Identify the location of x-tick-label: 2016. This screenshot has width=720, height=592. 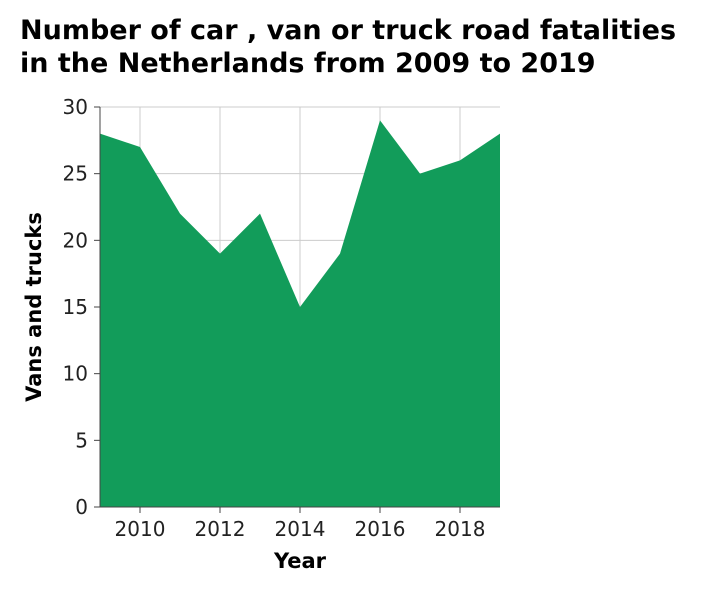
(380, 529).